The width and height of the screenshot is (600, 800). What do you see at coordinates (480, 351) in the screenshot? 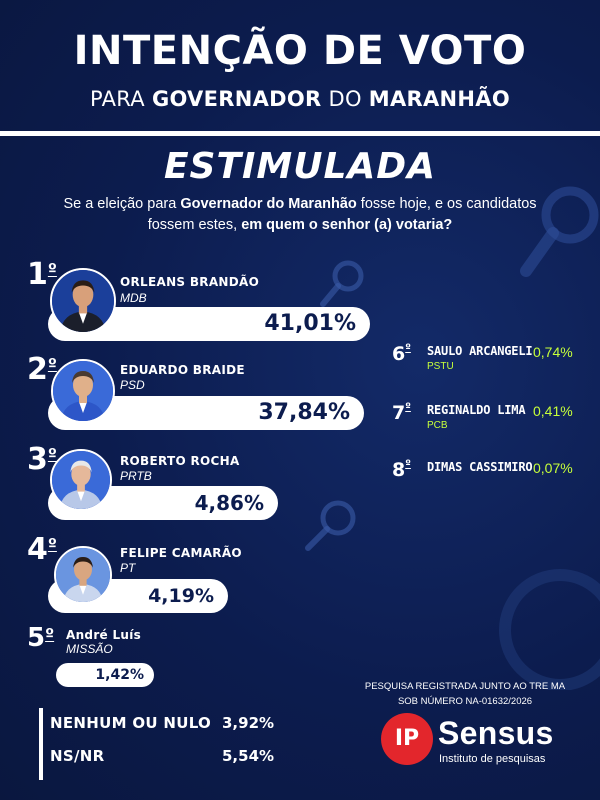
I see `minor-candidate-name: SAULO ARCANGELI` at bounding box center [480, 351].